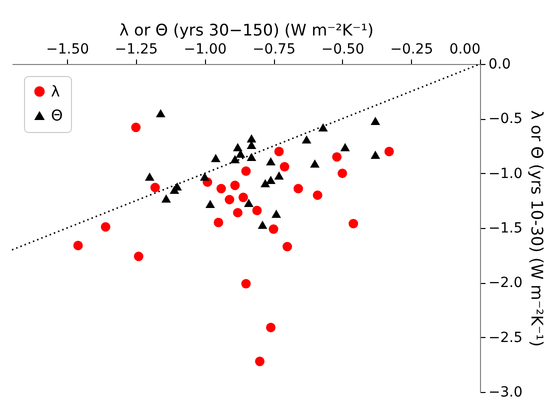 This screenshot has height=402, width=555. Describe the element at coordinates (55, 91) in the screenshot. I see `legend-label: λ` at that location.